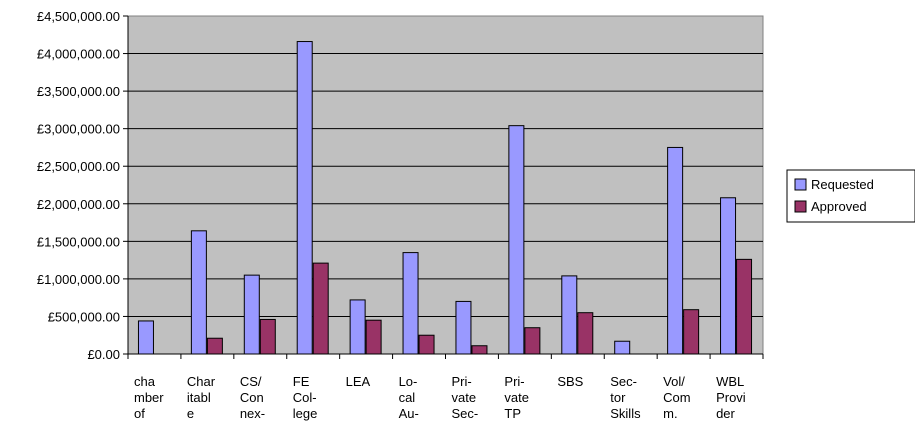  What do you see at coordinates (676, 397) in the screenshot?
I see `x-tick-label: Vol/Com m.` at bounding box center [676, 397].